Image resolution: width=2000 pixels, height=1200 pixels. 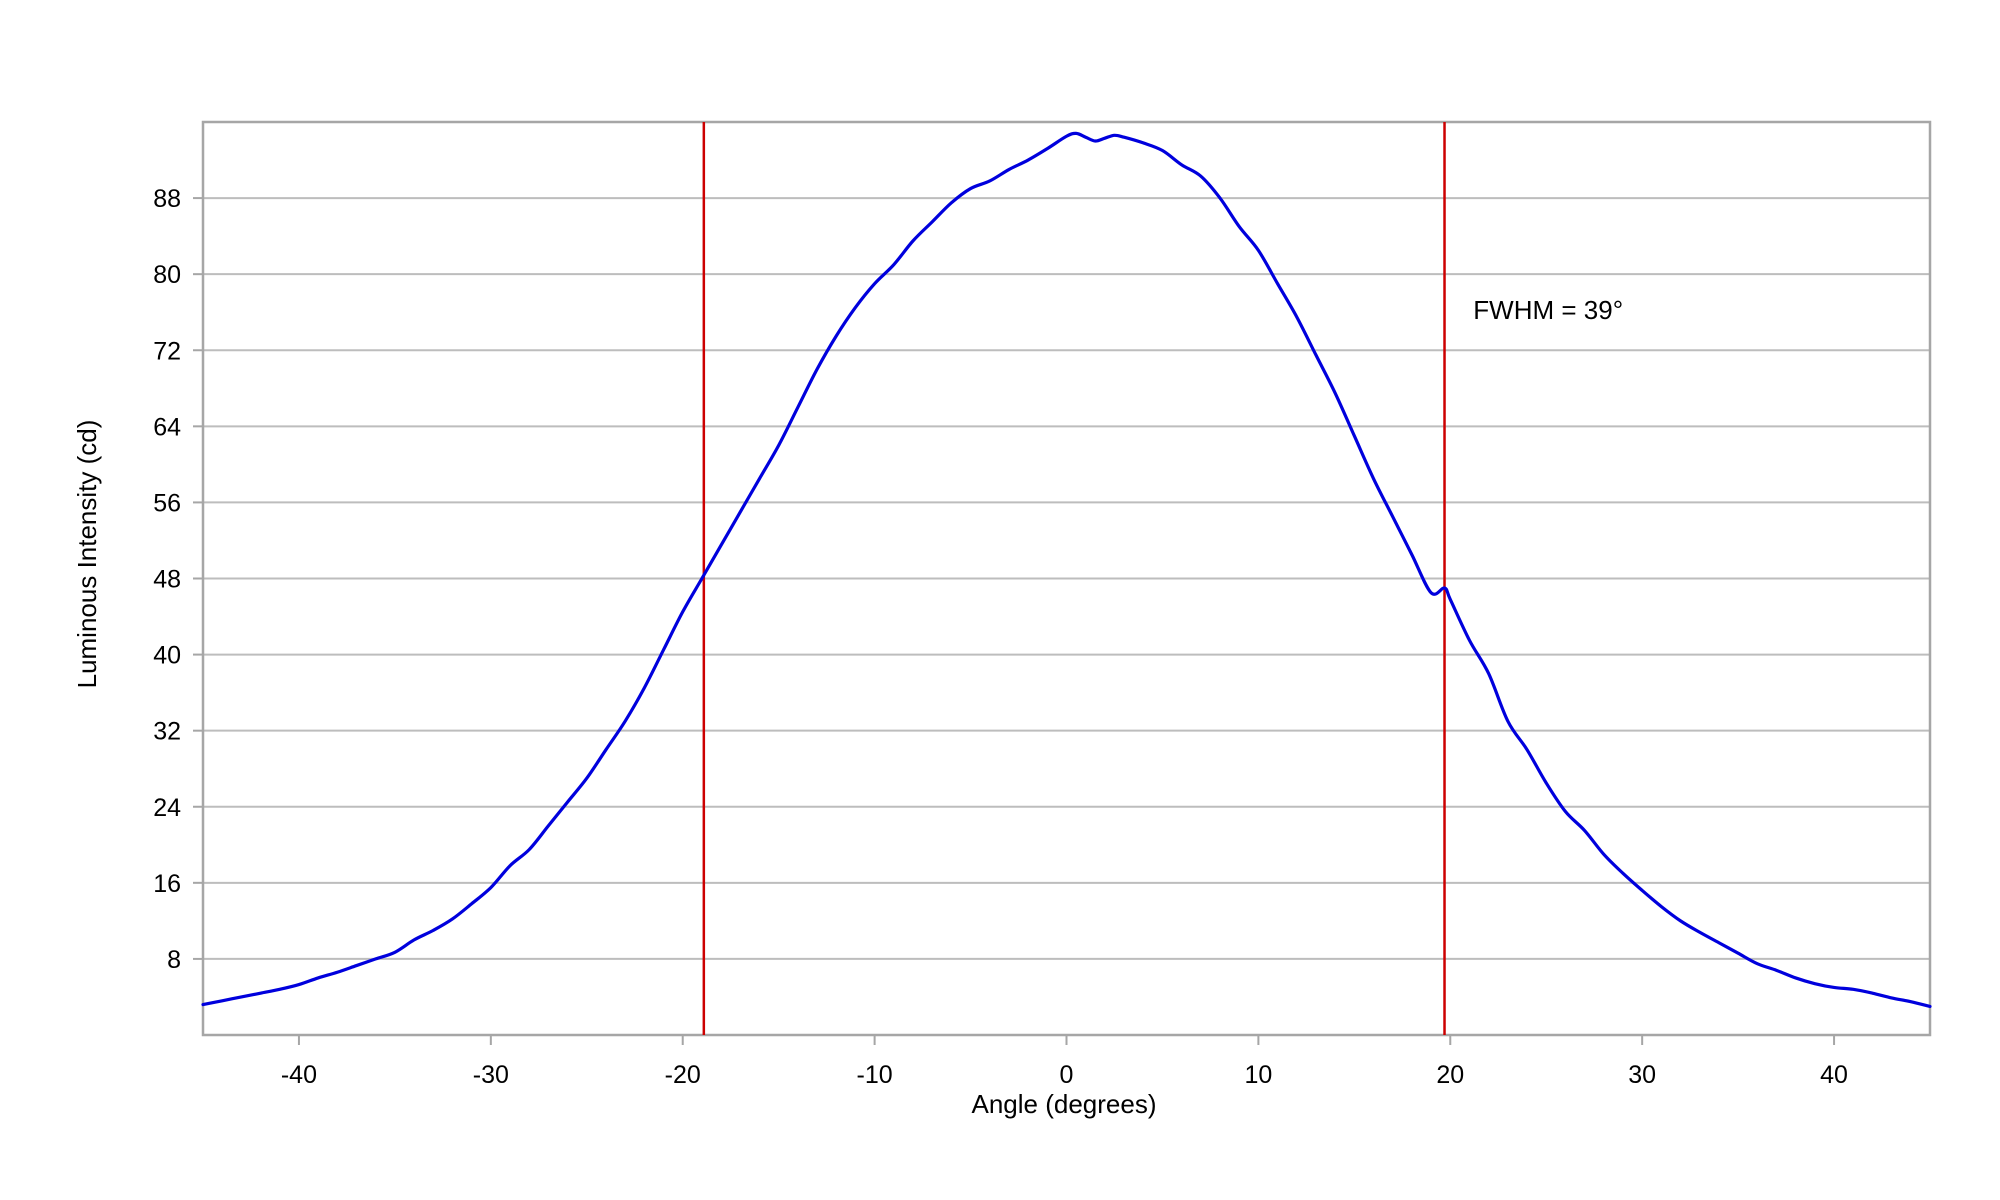 I want to click on annotations: FWHM = 39°, so click(x=1548, y=310).